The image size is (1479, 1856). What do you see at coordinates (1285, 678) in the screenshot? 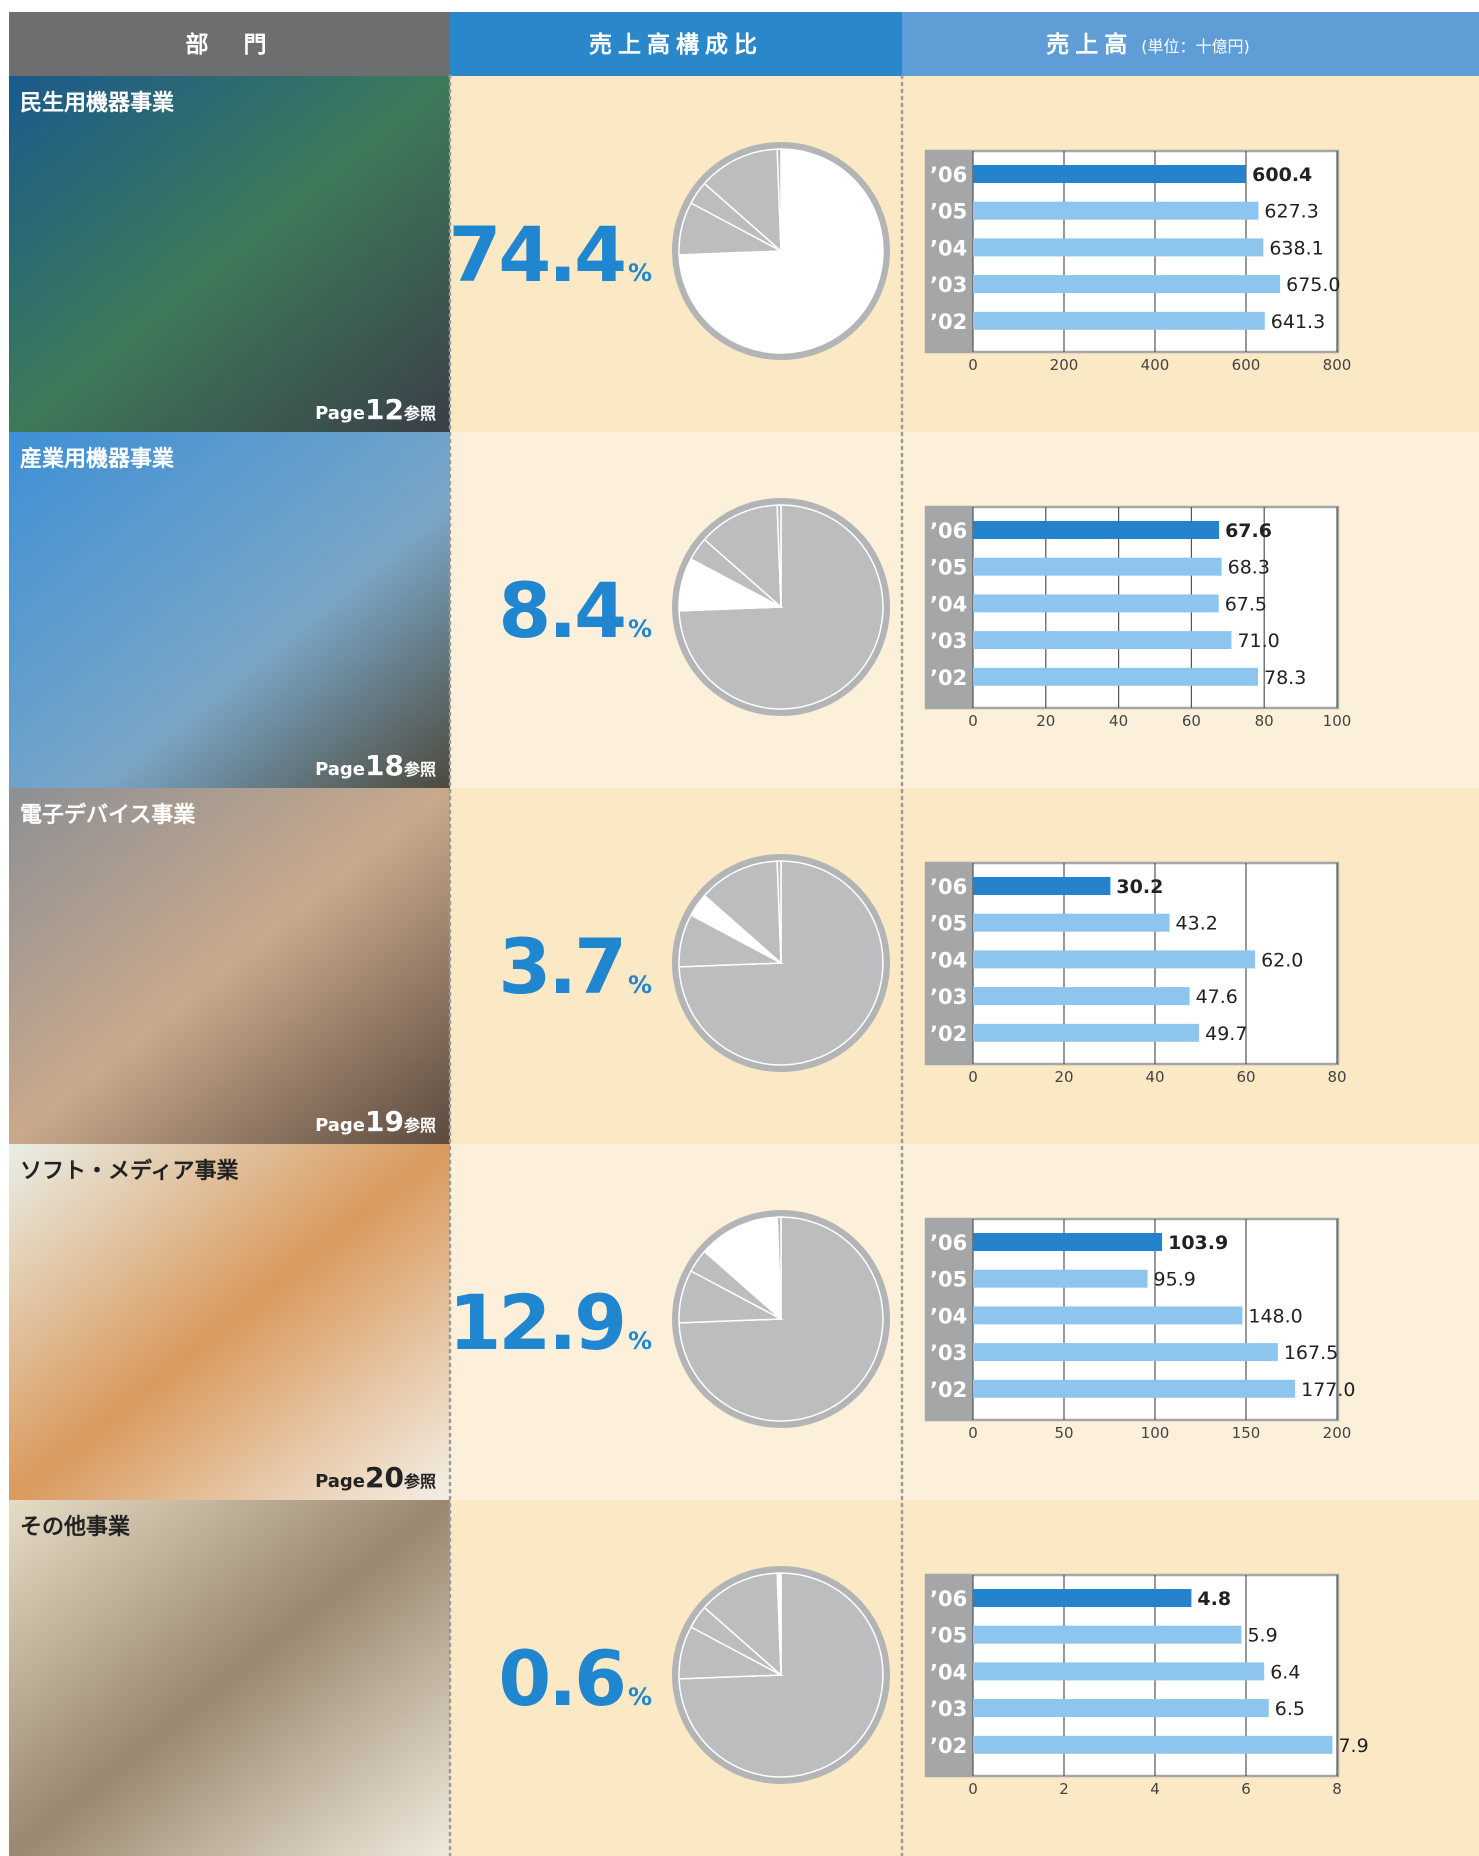
I see `value-label: 78.3` at bounding box center [1285, 678].